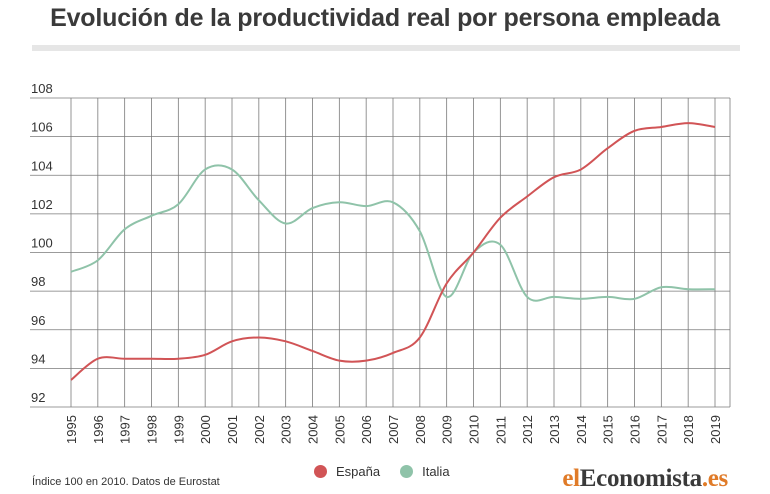  I want to click on legend-label-espana: España, so click(358, 471).